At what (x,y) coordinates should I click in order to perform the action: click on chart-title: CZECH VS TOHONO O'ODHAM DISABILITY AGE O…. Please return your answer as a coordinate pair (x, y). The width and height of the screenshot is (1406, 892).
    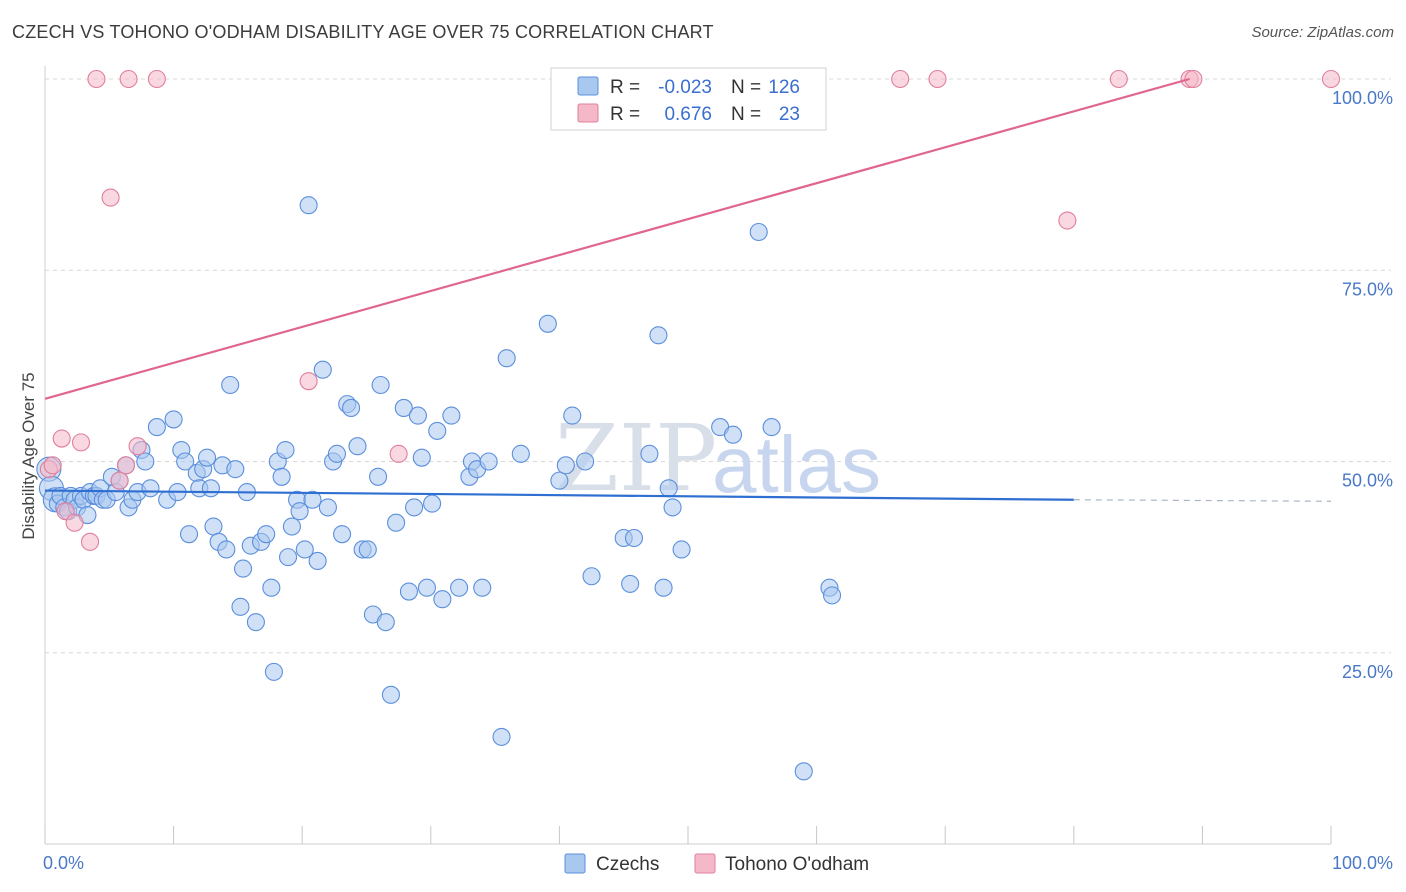
    Looking at the image, I should click on (363, 32).